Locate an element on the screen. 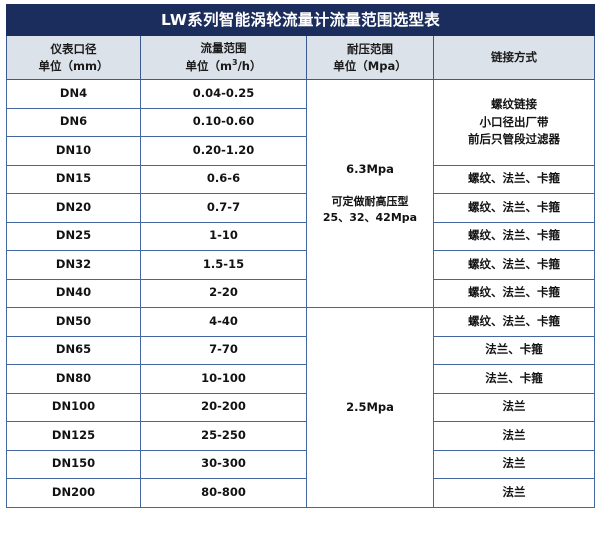  cell-flow: 2-20 is located at coordinates (223, 293).